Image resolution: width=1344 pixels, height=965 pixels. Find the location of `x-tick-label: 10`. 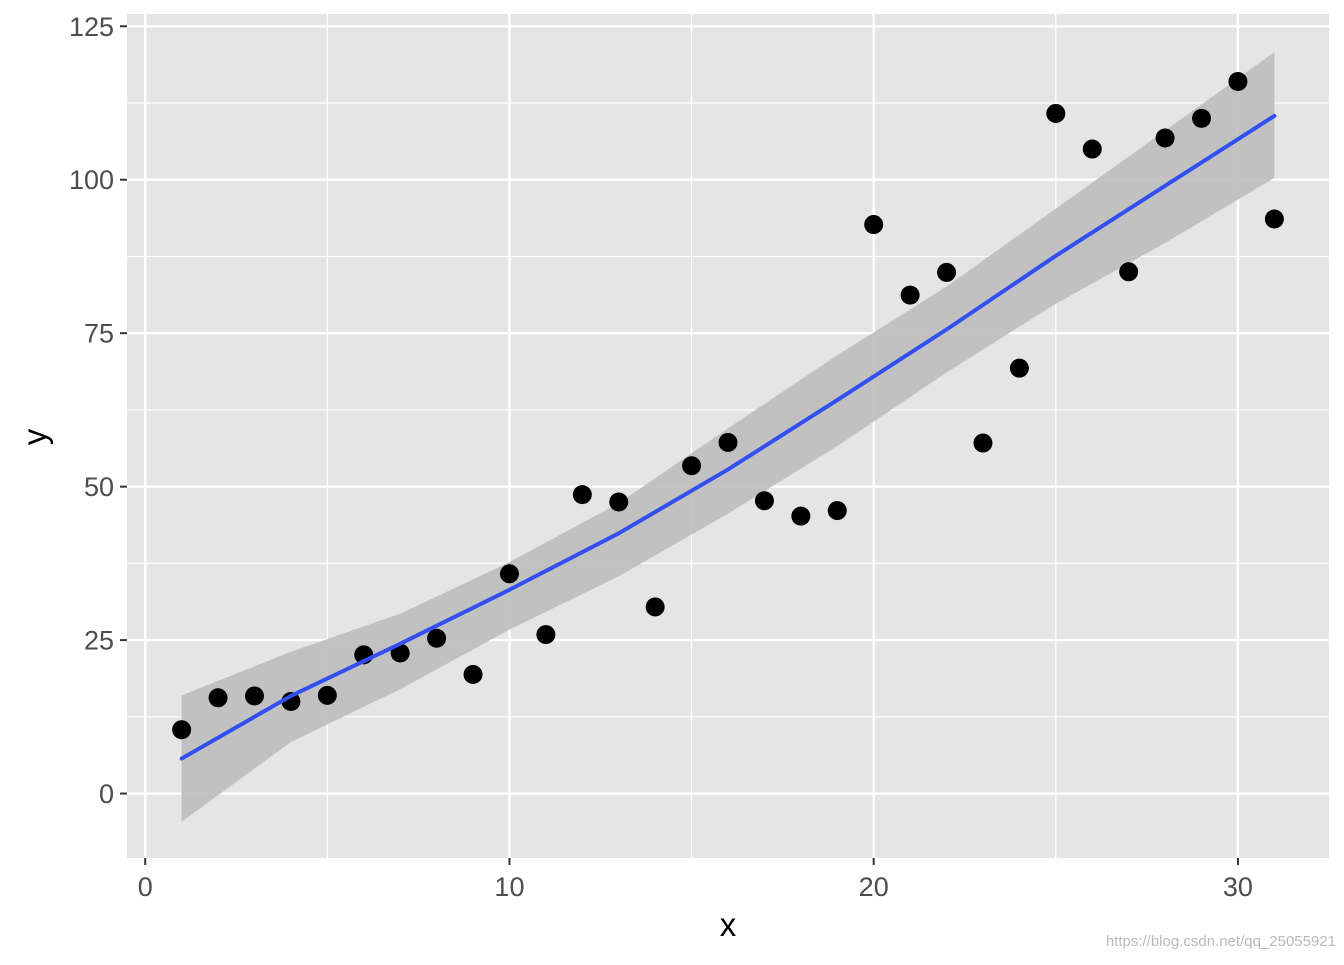

x-tick-label: 10 is located at coordinates (509, 887).